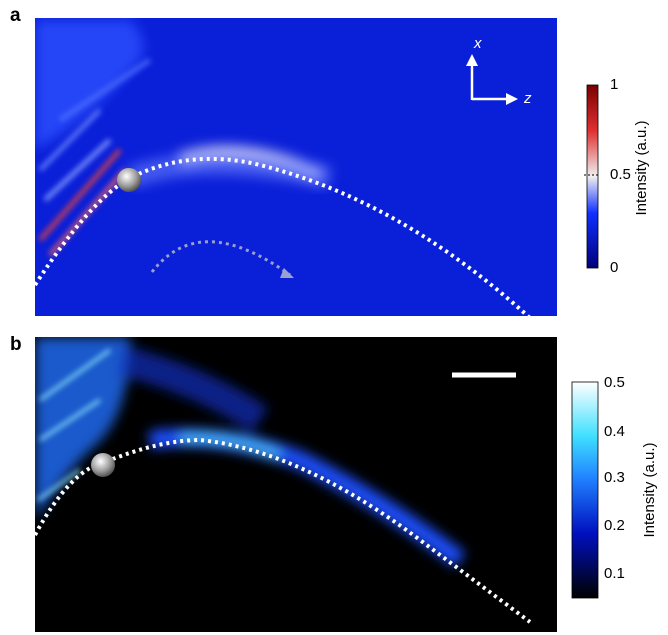 The width and height of the screenshot is (668, 635). What do you see at coordinates (614, 84) in the screenshot?
I see `colorbar-tick-label: 1` at bounding box center [614, 84].